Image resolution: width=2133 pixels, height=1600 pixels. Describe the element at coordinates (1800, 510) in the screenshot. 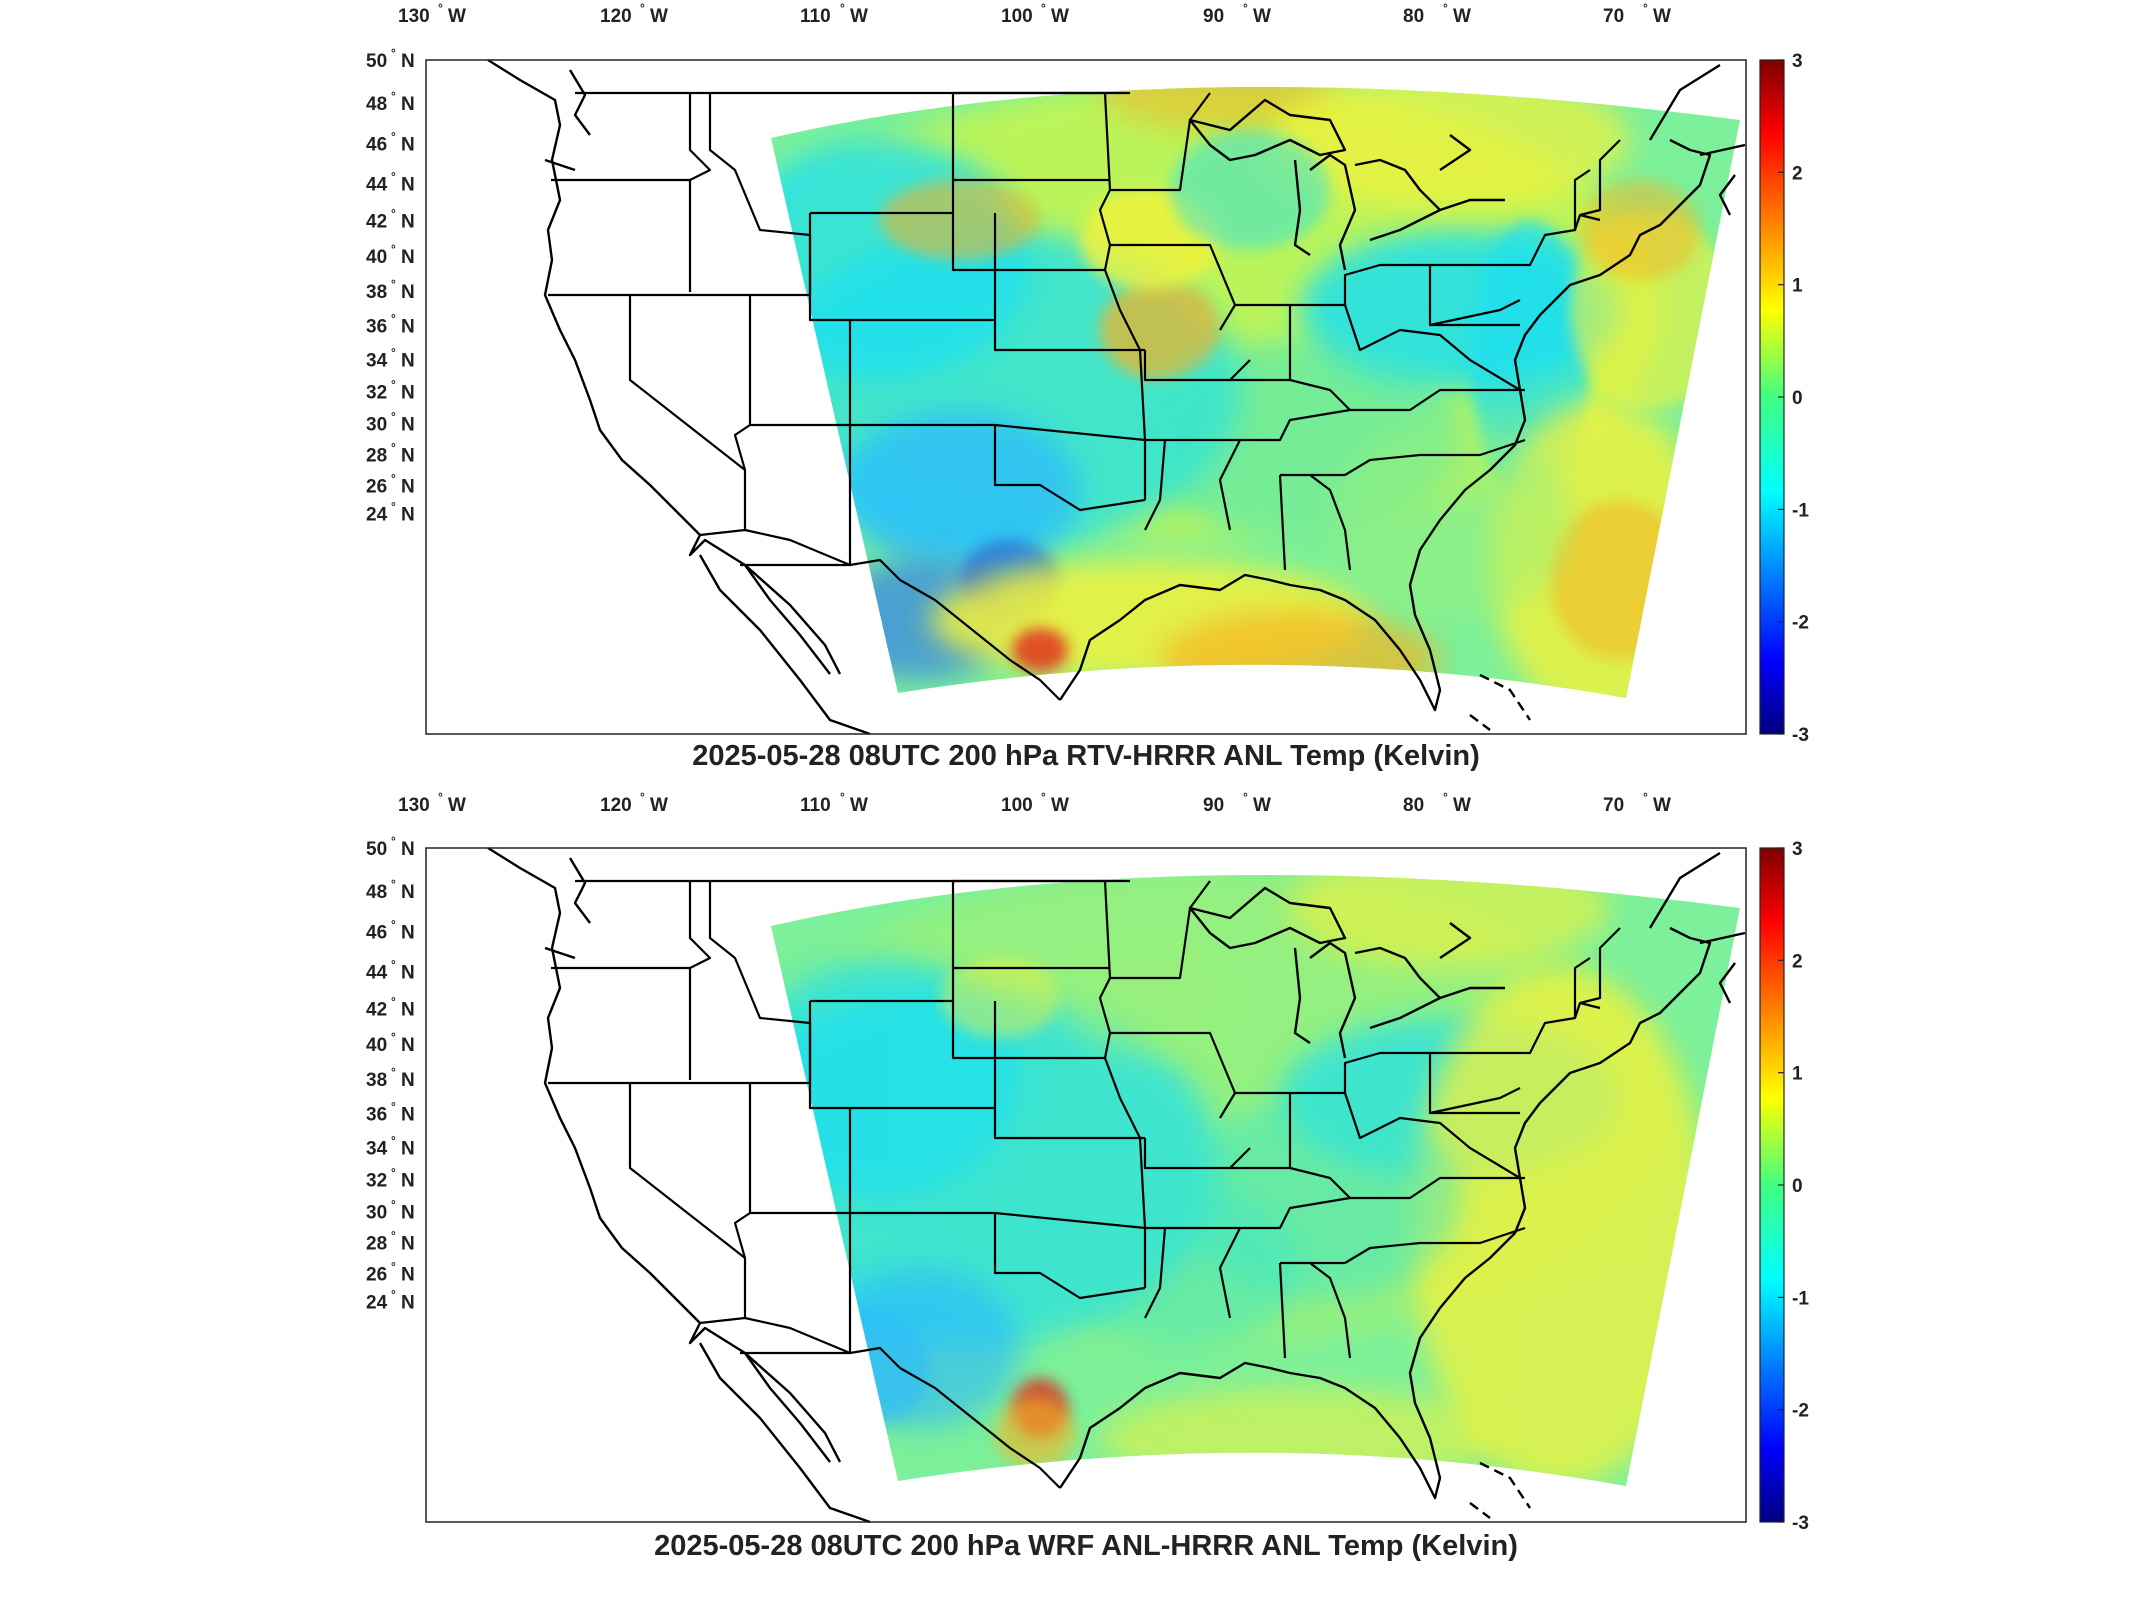

I see `colorbar-tick-label: -1` at that location.